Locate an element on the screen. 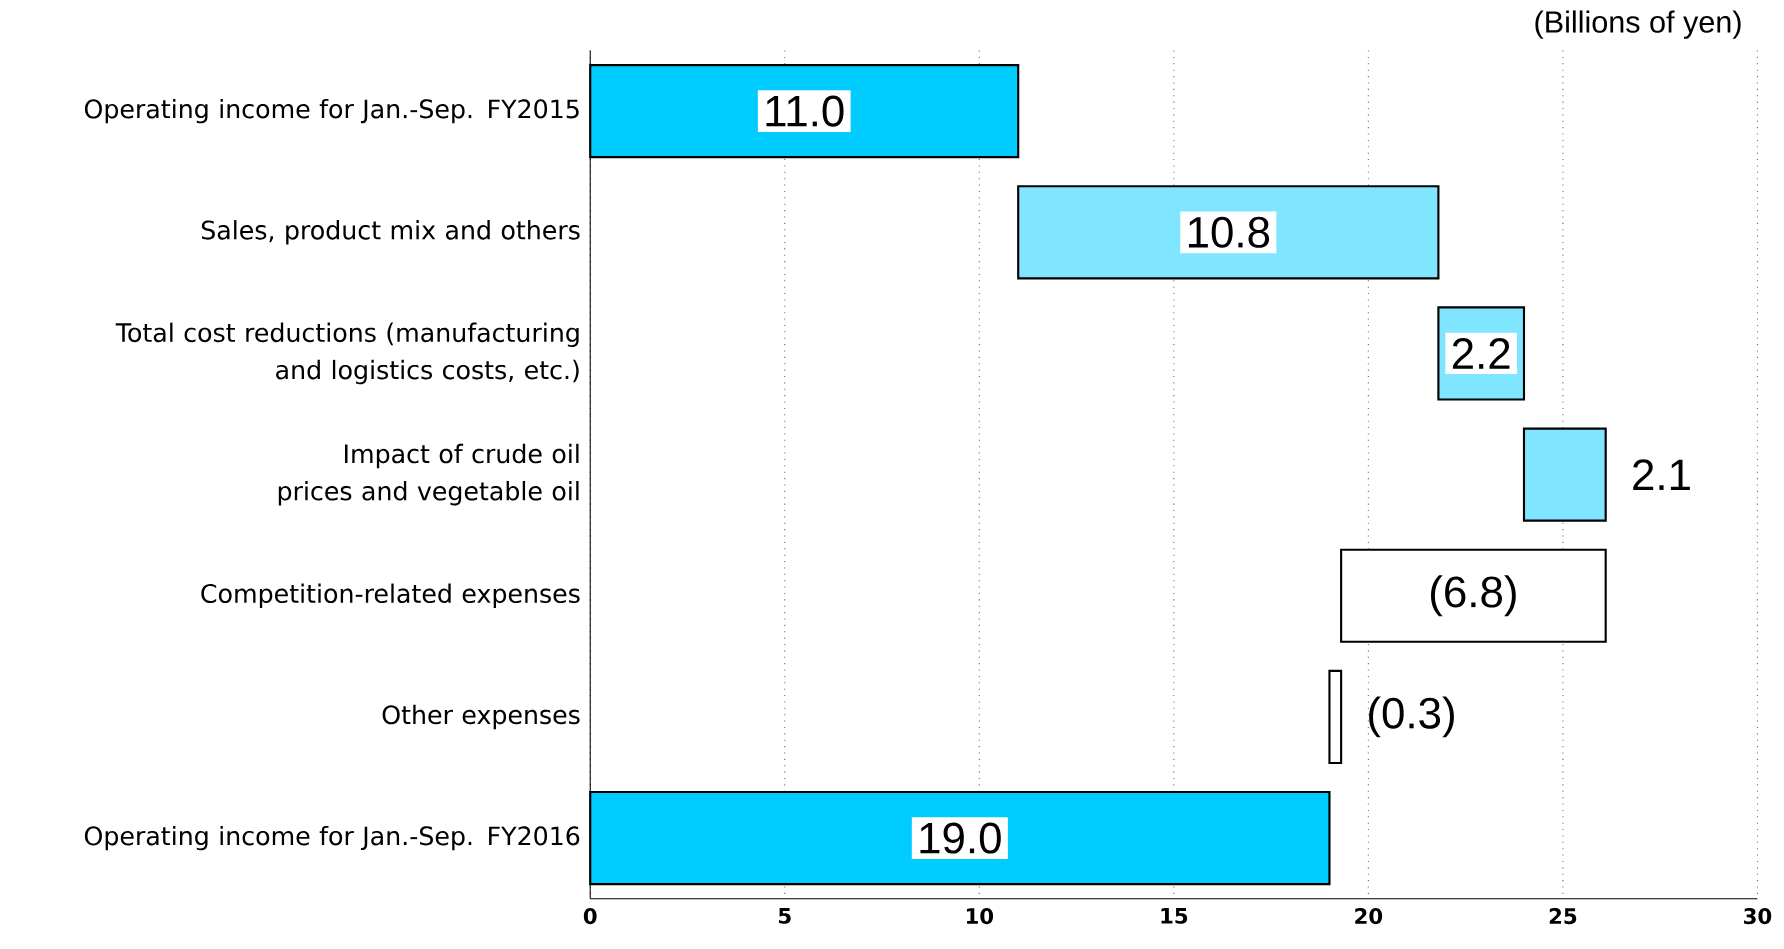  y-tick-label: Sales, product mix and others is located at coordinates (390, 232).